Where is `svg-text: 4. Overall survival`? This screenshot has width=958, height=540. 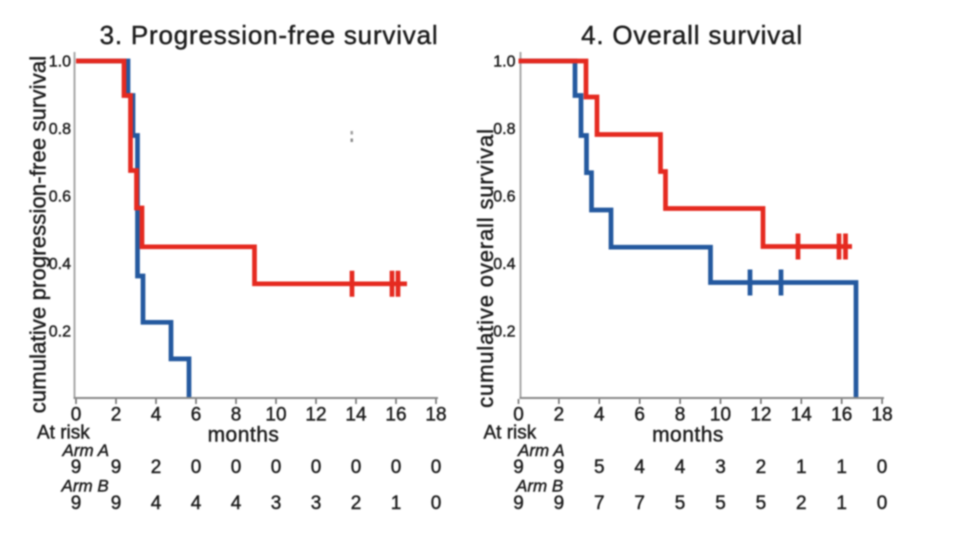
svg-text: 4. Overall survival is located at coordinates (692, 35).